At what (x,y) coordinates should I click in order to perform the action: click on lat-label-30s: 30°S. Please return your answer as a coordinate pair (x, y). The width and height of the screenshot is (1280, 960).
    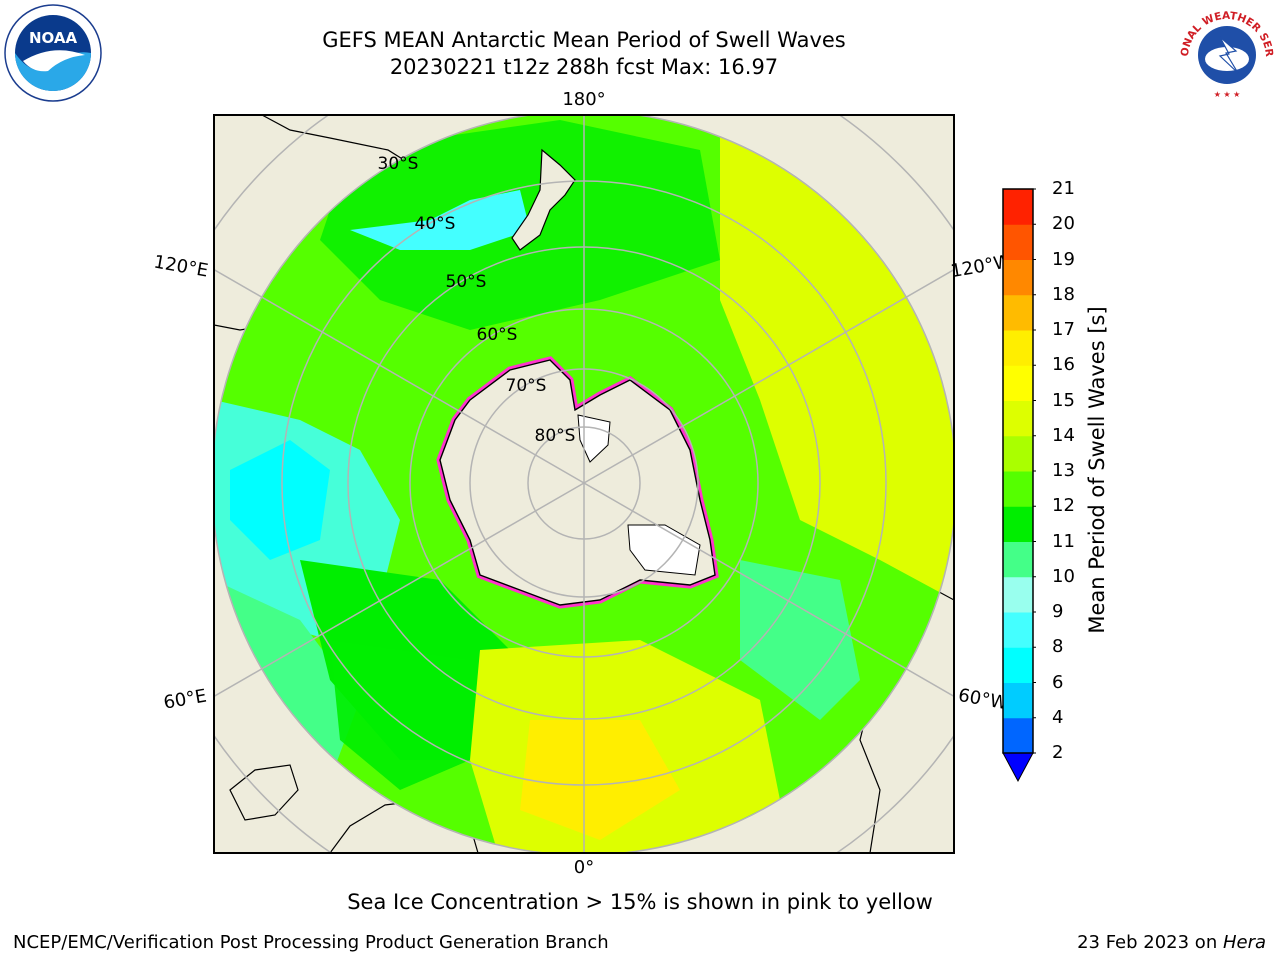
    Looking at the image, I should click on (398, 164).